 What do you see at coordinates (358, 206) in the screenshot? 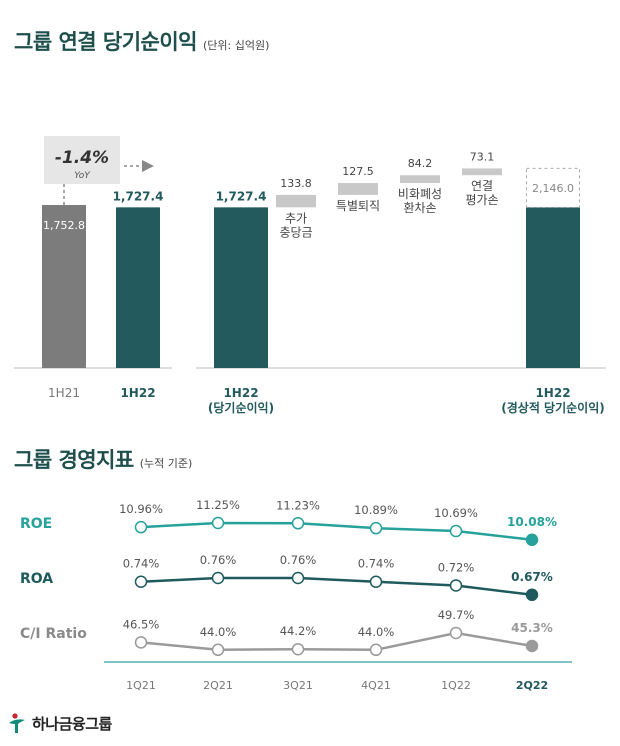
I see `waterfall-step-label-2: 특별퇴직` at bounding box center [358, 206].